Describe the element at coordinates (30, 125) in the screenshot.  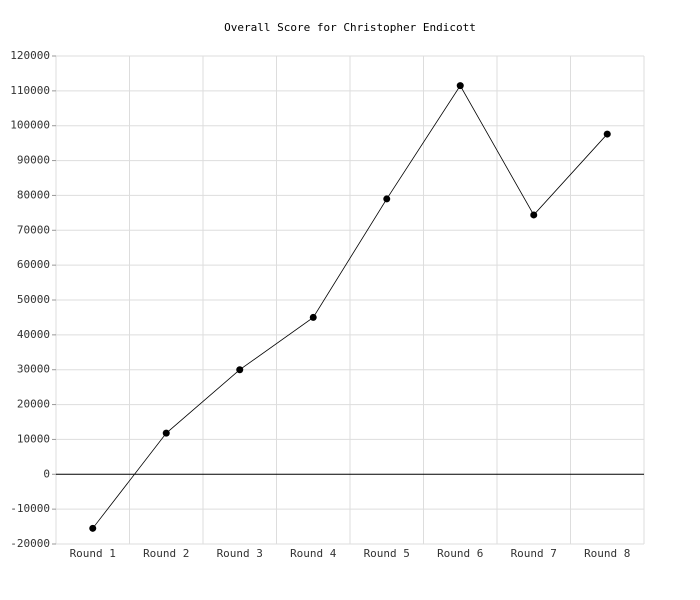
I see `y-tick-label: 100000` at that location.